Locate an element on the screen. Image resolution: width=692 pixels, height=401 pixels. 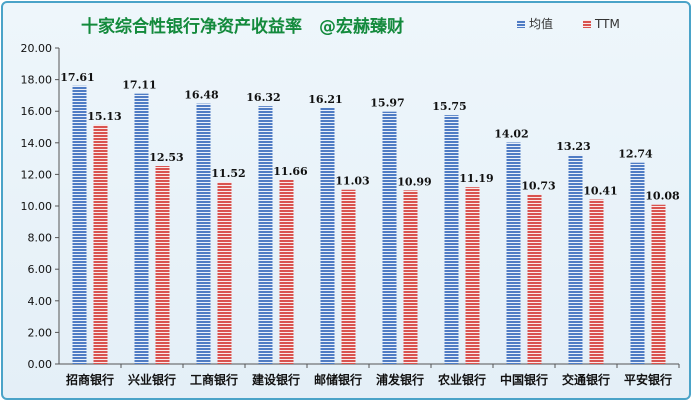
y-tick-label: 6.00 is located at coordinates (40, 269).